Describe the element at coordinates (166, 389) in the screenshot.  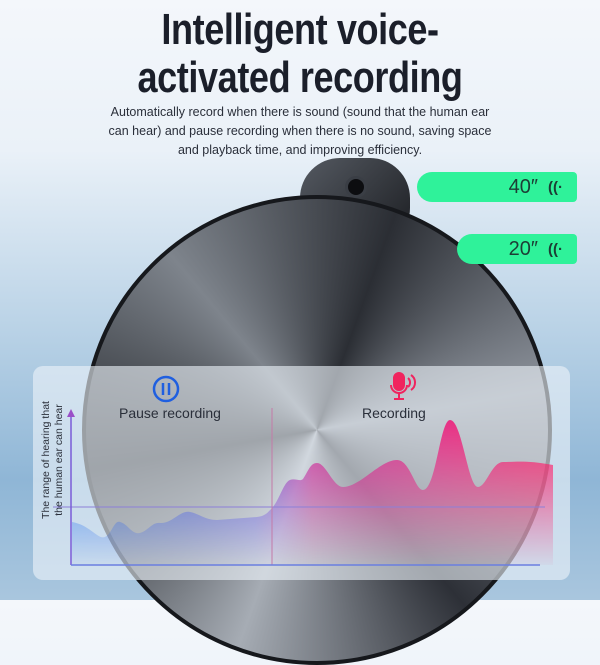
I see `pause-icon` at that location.